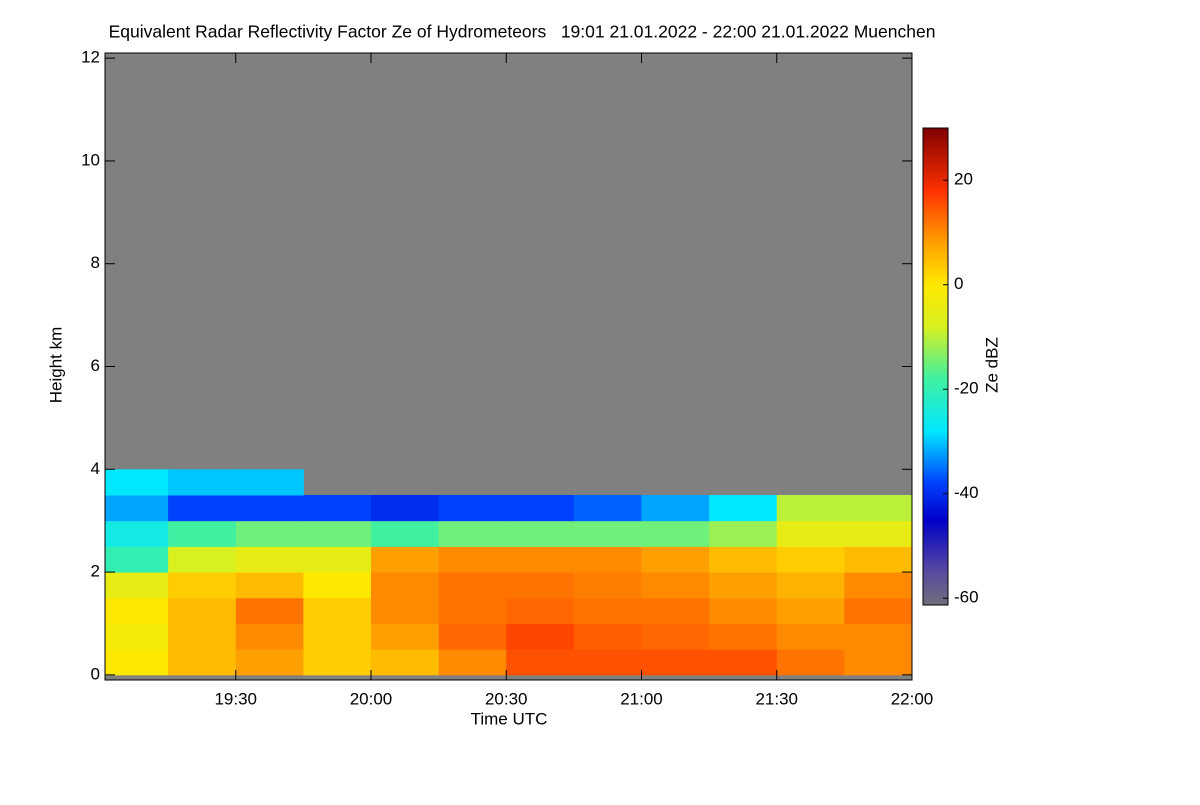 Image resolution: width=1200 pixels, height=805 pixels. I want to click on x-tick-label: 21:00, so click(641, 698).